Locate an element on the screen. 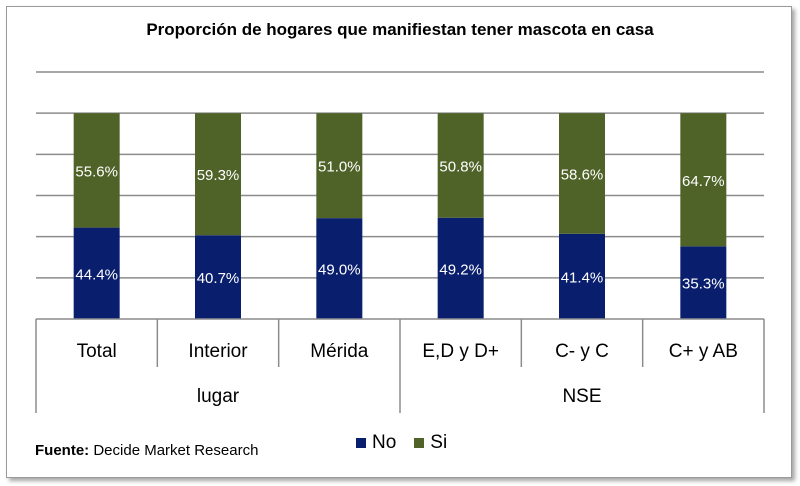  data-label: 35.3% is located at coordinates (703, 284).